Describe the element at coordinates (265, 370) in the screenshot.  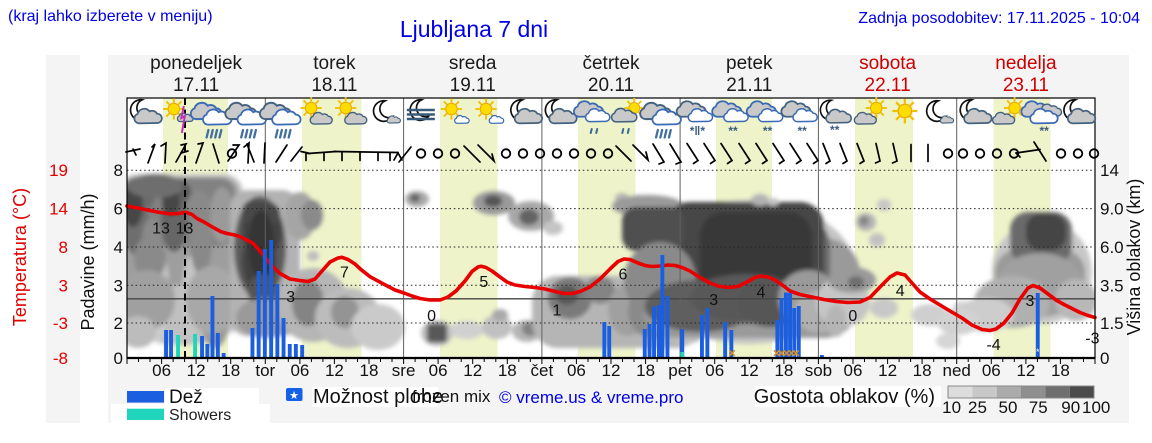
I see `svg-text: tor` at that location.